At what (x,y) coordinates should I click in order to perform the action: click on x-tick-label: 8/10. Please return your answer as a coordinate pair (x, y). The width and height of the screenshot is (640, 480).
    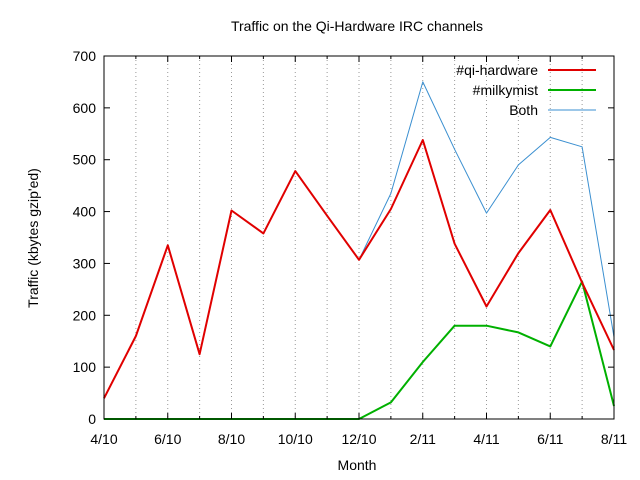
    Looking at the image, I should click on (231, 439).